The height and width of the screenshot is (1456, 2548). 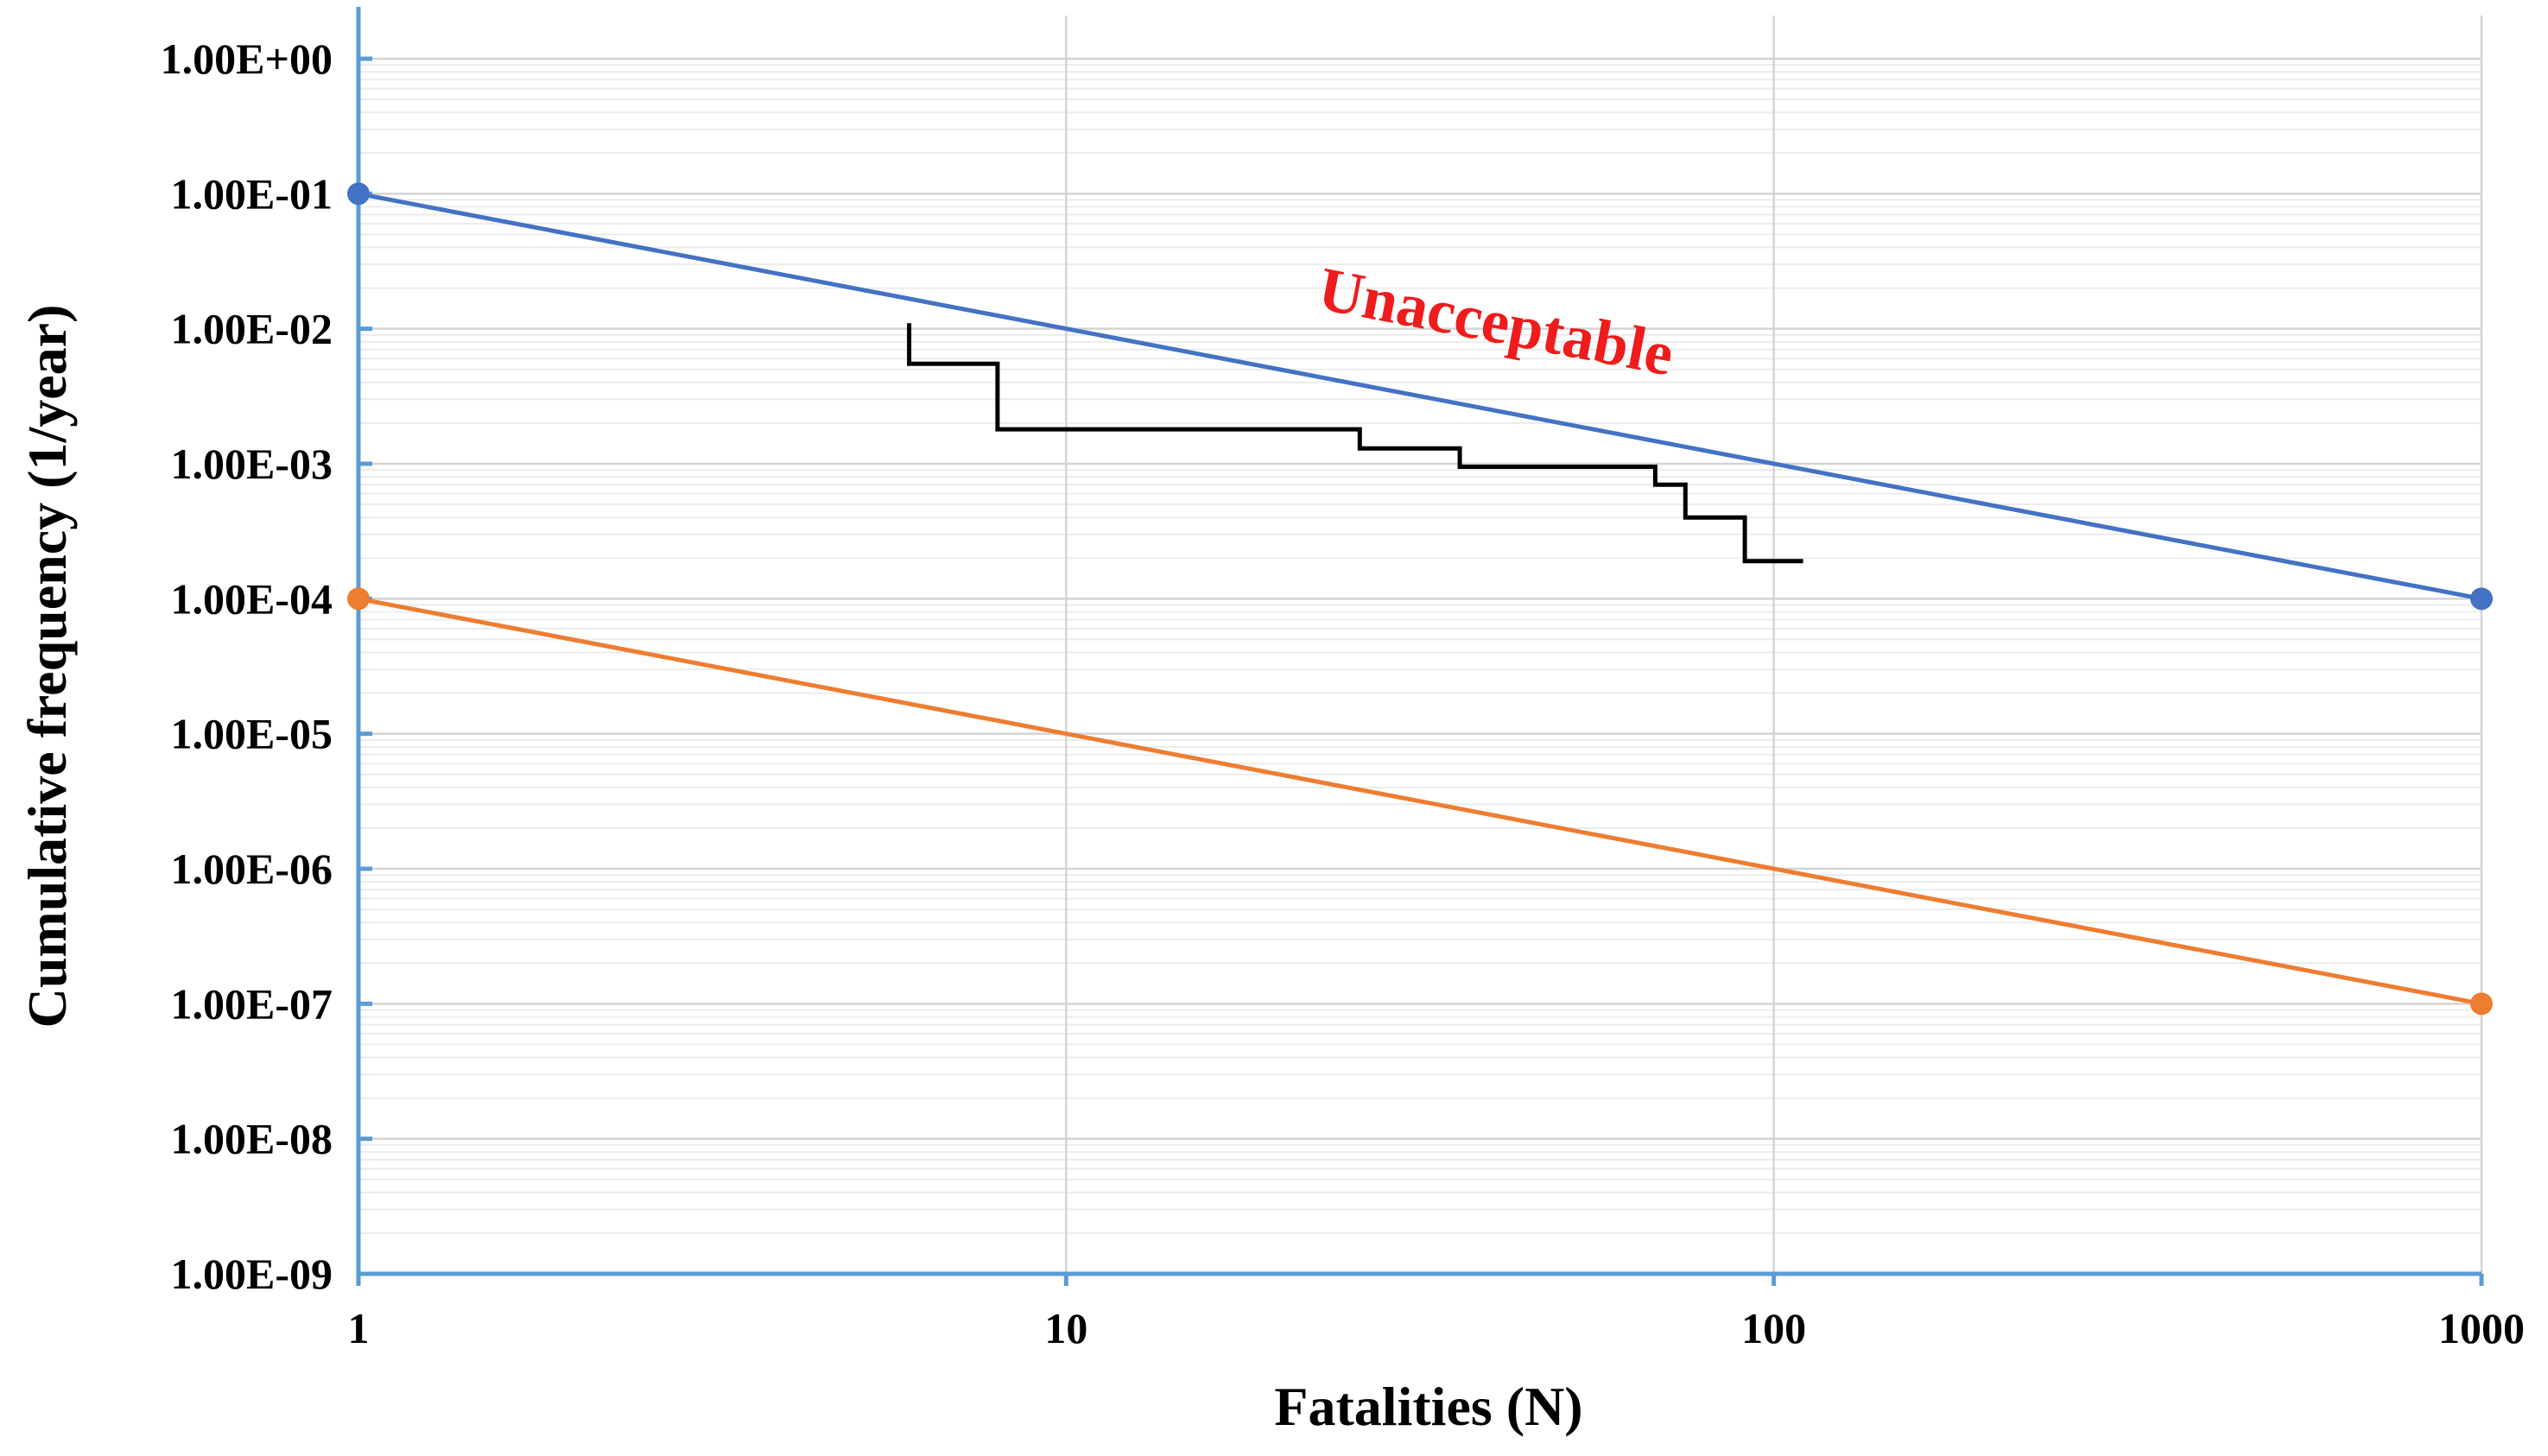 I want to click on x-tick-label: 100, so click(x=1773, y=1328).